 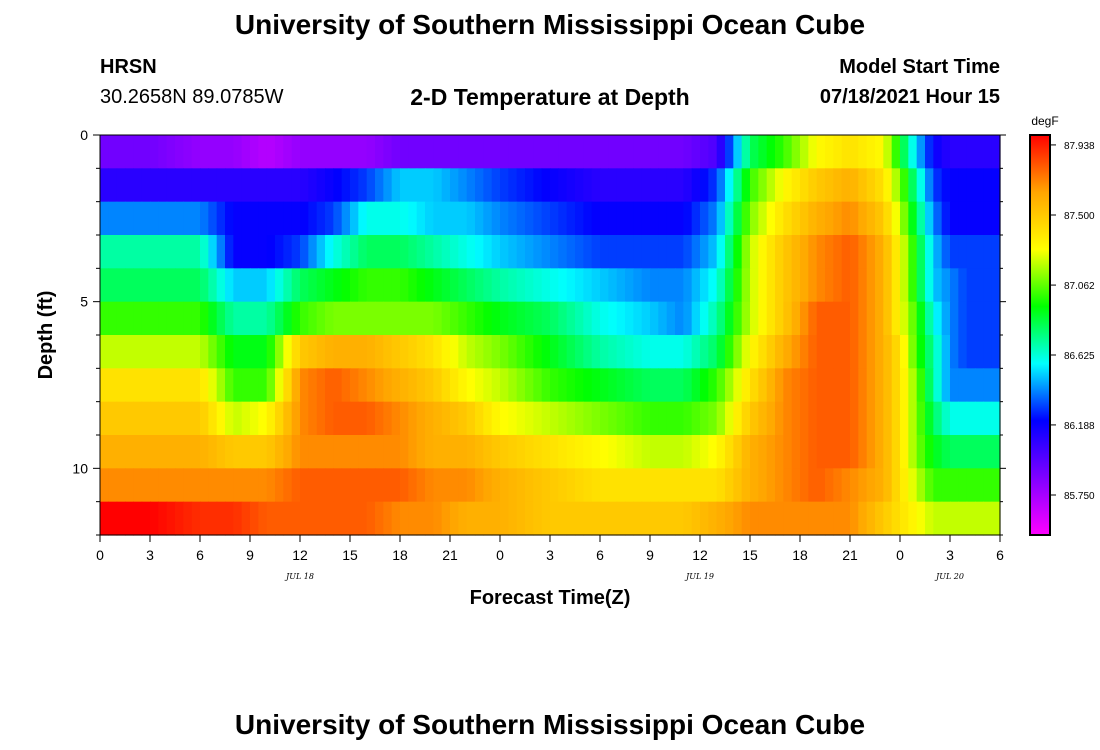 What do you see at coordinates (250, 555) in the screenshot?
I see `x-tick-label: 9` at bounding box center [250, 555].